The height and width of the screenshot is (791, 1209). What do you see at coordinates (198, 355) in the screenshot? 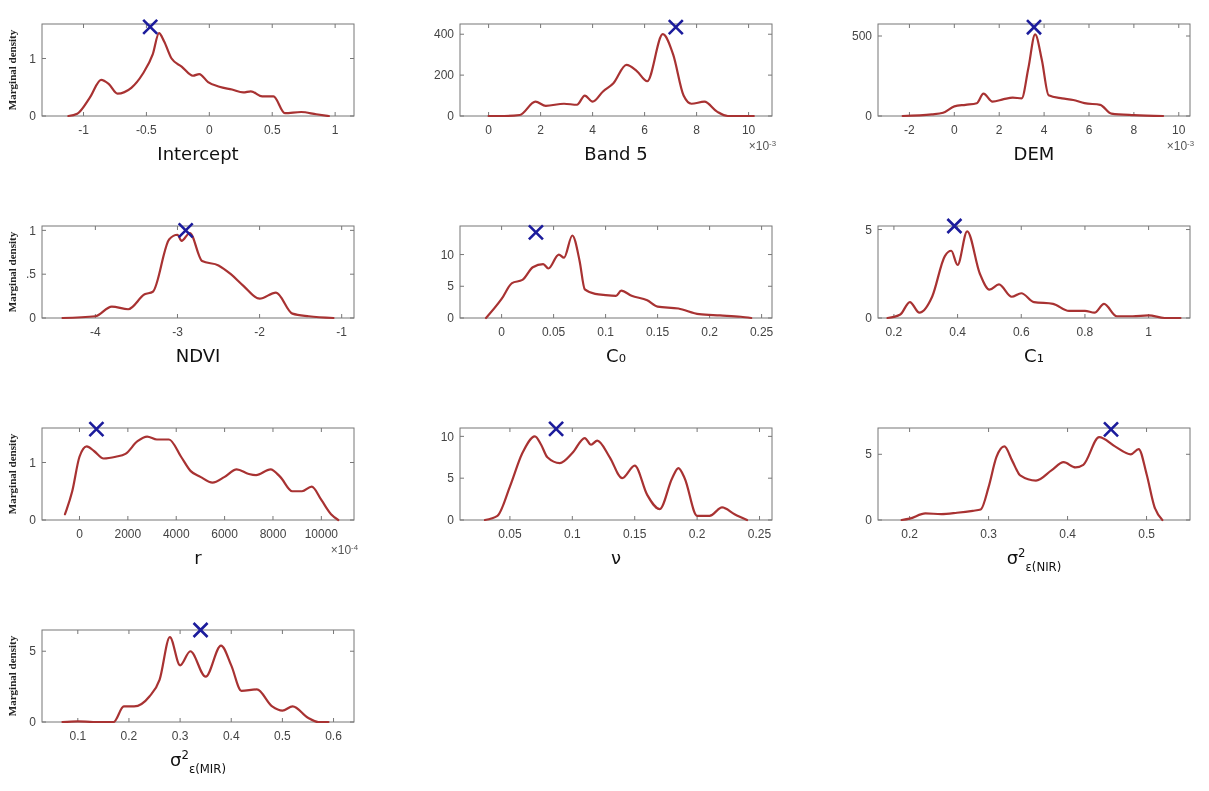
I see `x-axis-title: NDVI` at bounding box center [198, 355].